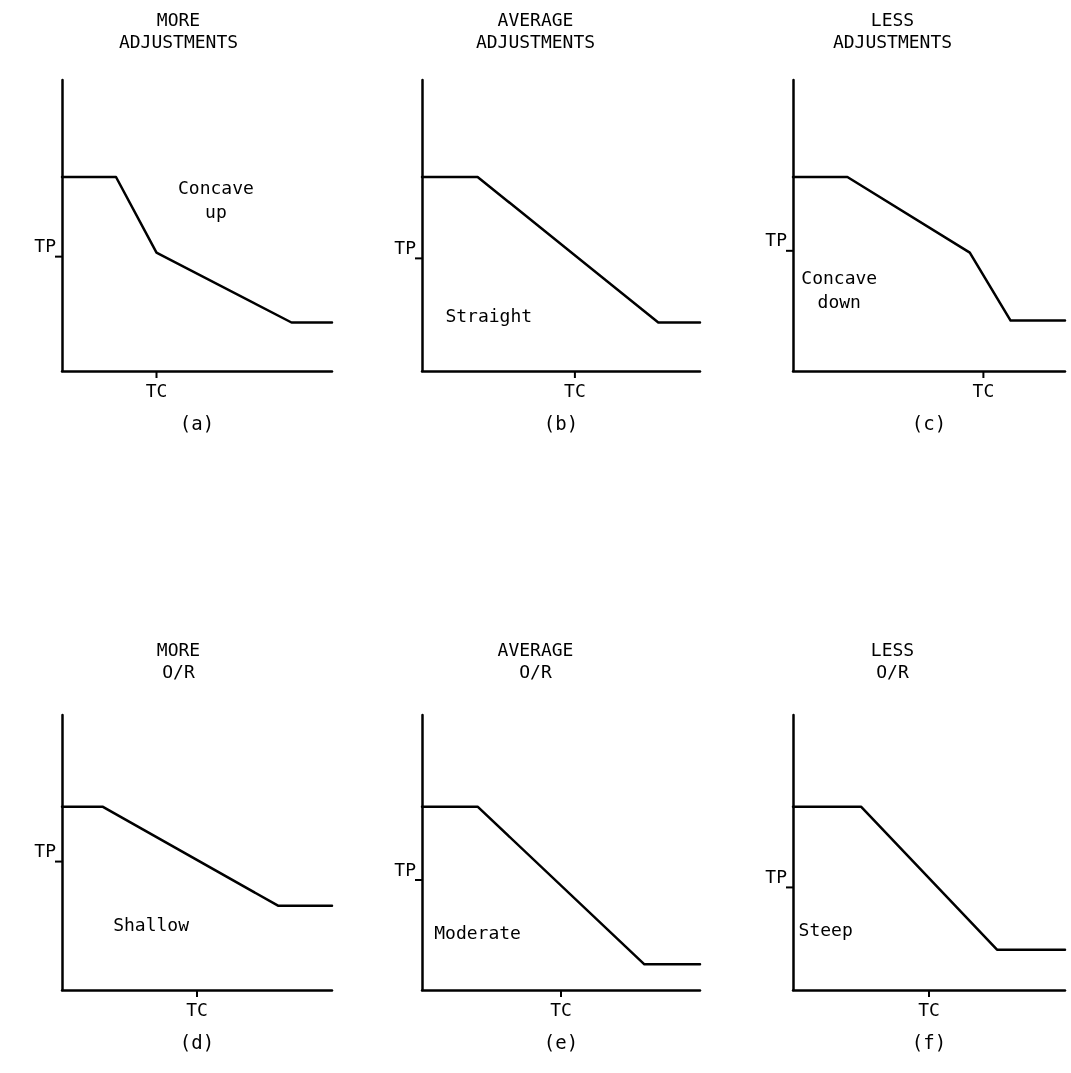  I want to click on annotation: Moderate, so click(477, 932).